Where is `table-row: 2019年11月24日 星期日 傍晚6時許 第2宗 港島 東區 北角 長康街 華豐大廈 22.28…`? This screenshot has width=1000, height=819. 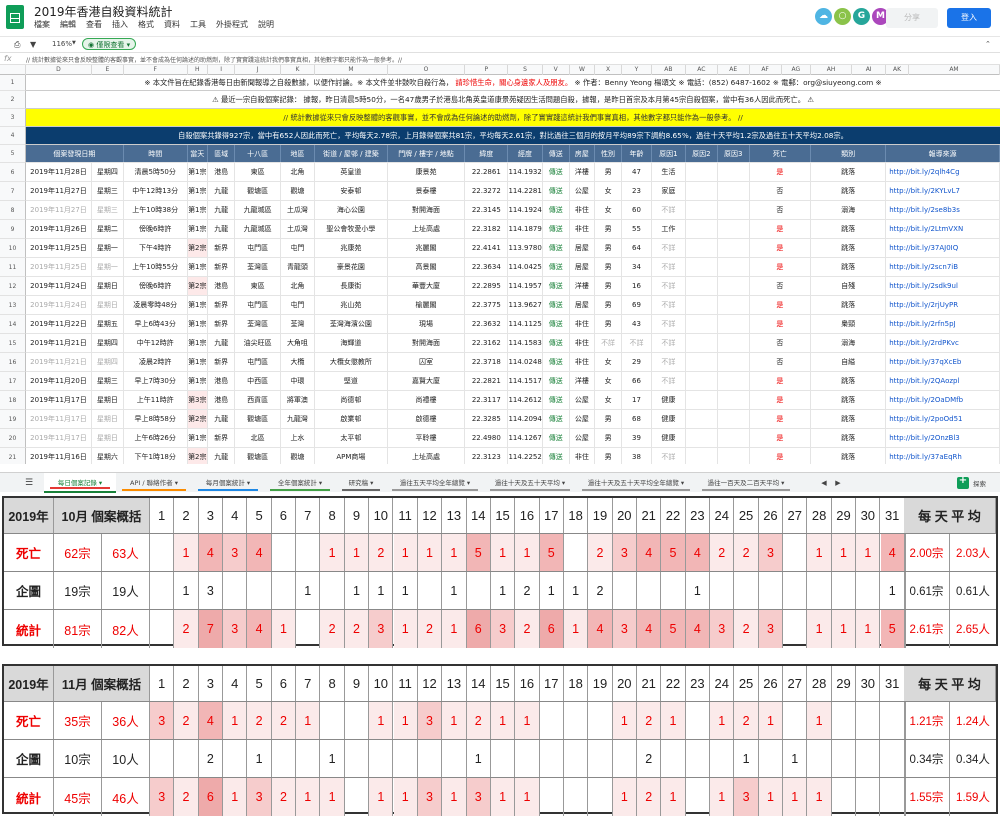
table-row: 2019年11月24日 星期日 傍晚6時許 第2宗 港島 東區 北角 長康街 華豐大廈 22.28… is located at coordinates (513, 286).